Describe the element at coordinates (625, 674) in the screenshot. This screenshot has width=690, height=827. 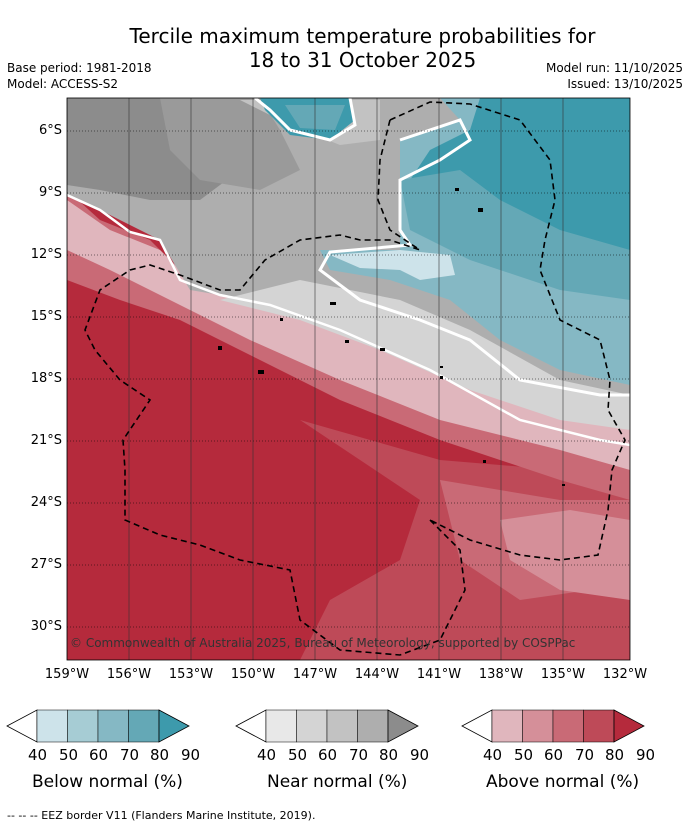
I see `lon-label: 132°W` at that location.